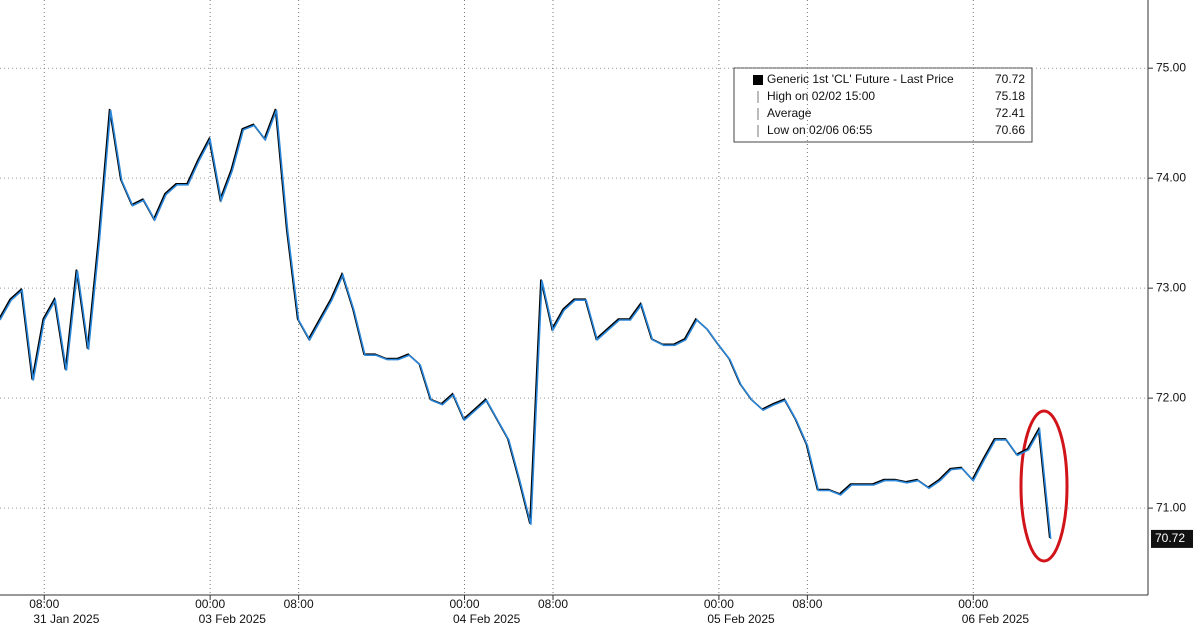  I want to click on y-tick-label: 74.00, so click(1171, 177).